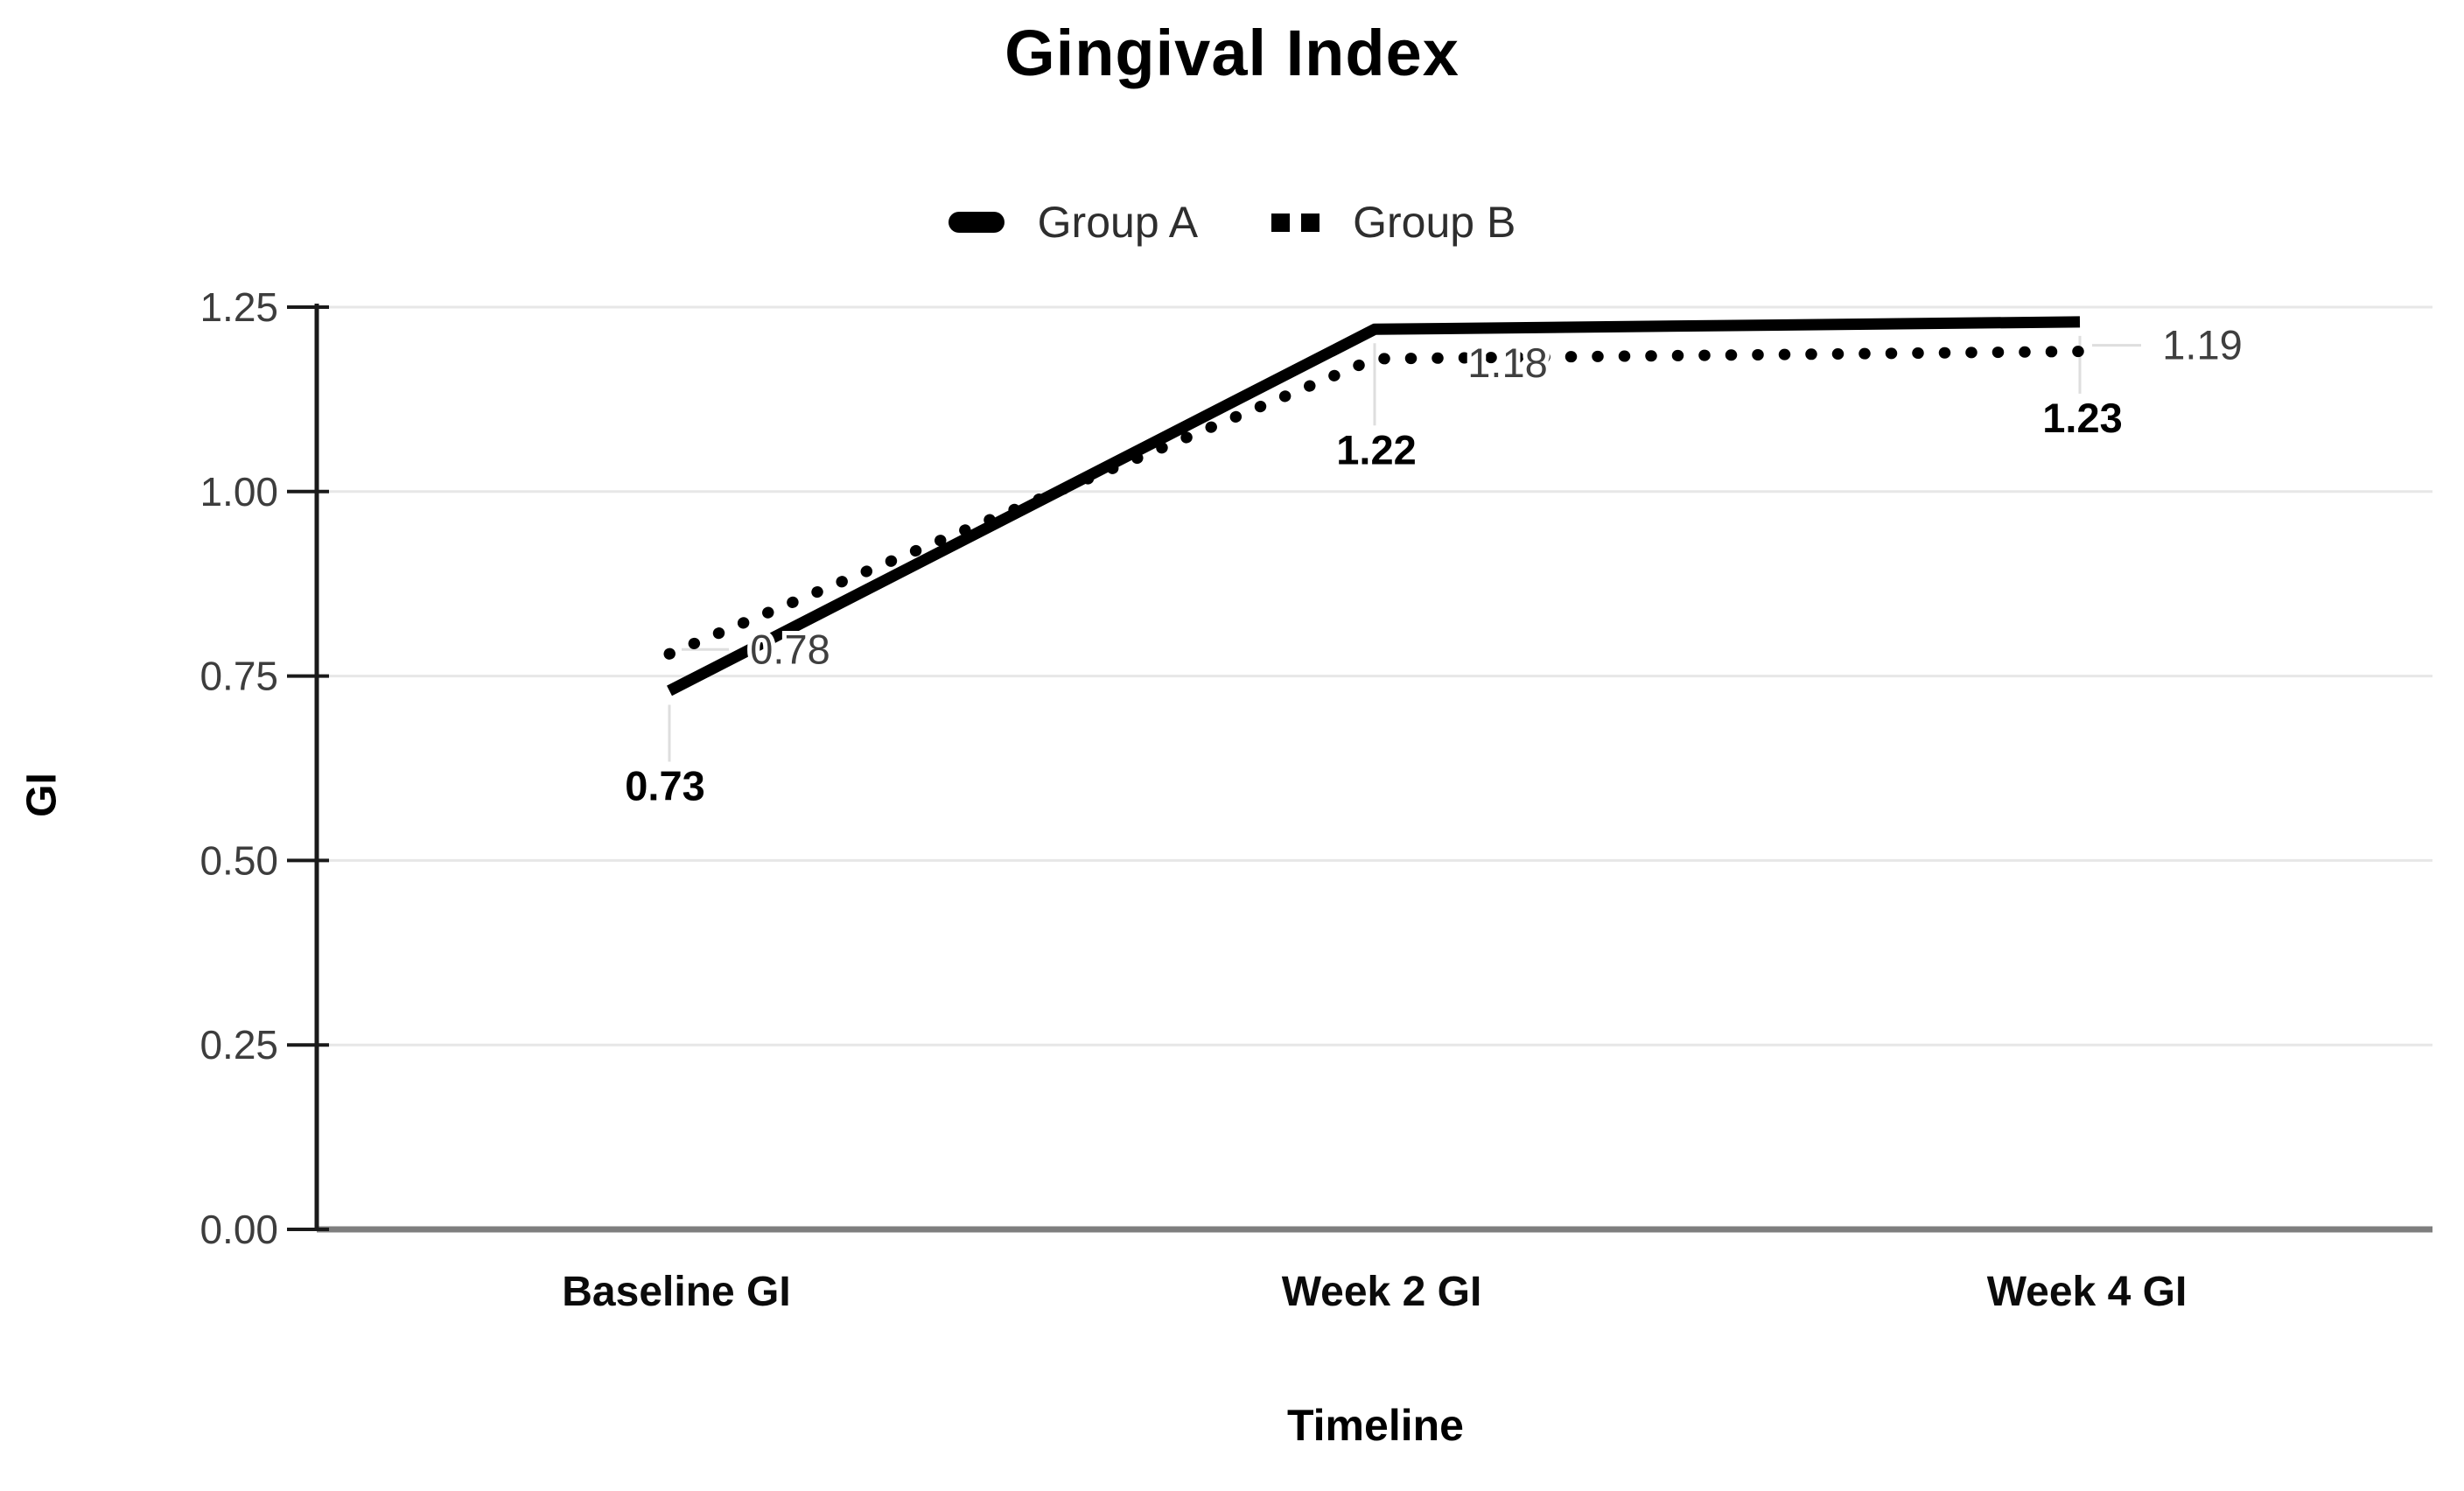  What do you see at coordinates (790, 649) in the screenshot?
I see `data-label-group-b: 0.78` at bounding box center [790, 649].